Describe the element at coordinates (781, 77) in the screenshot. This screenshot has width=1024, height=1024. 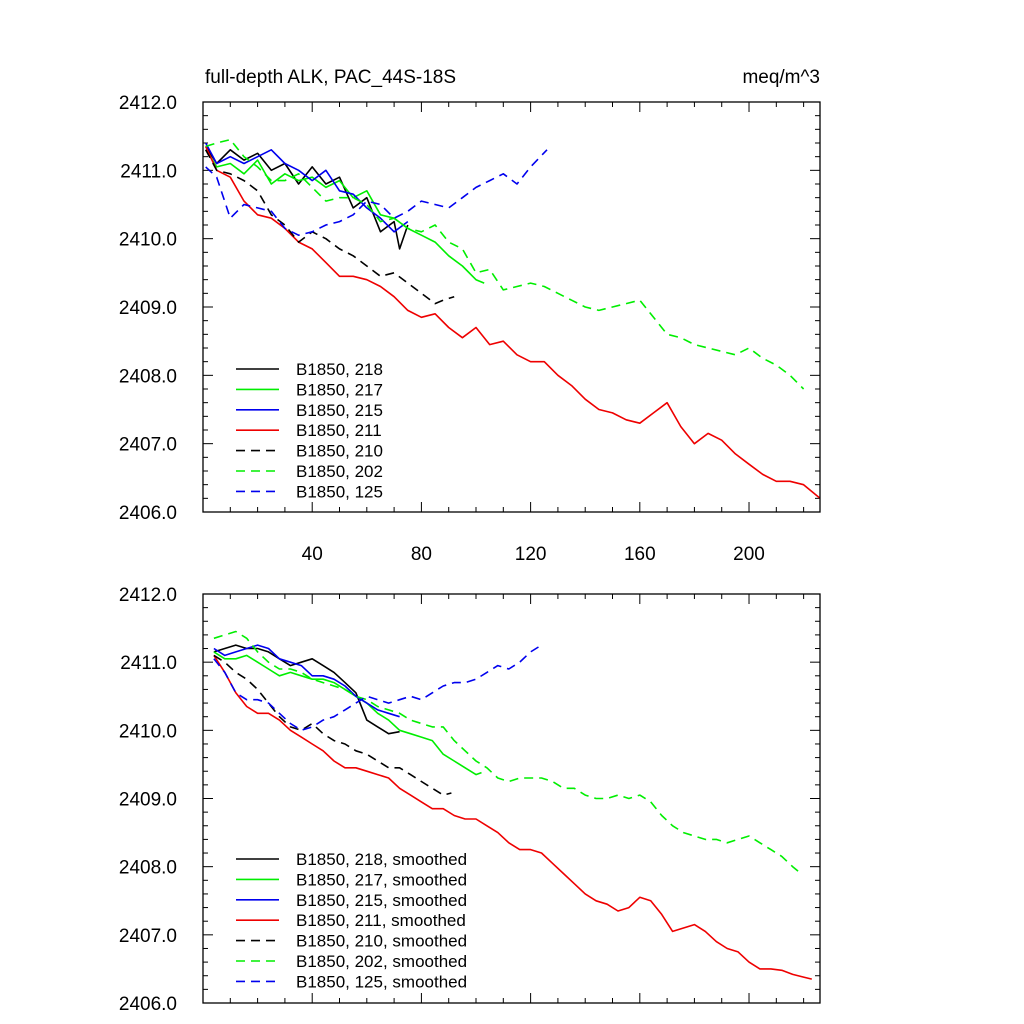
I see `units-label: meq/m^3` at that location.